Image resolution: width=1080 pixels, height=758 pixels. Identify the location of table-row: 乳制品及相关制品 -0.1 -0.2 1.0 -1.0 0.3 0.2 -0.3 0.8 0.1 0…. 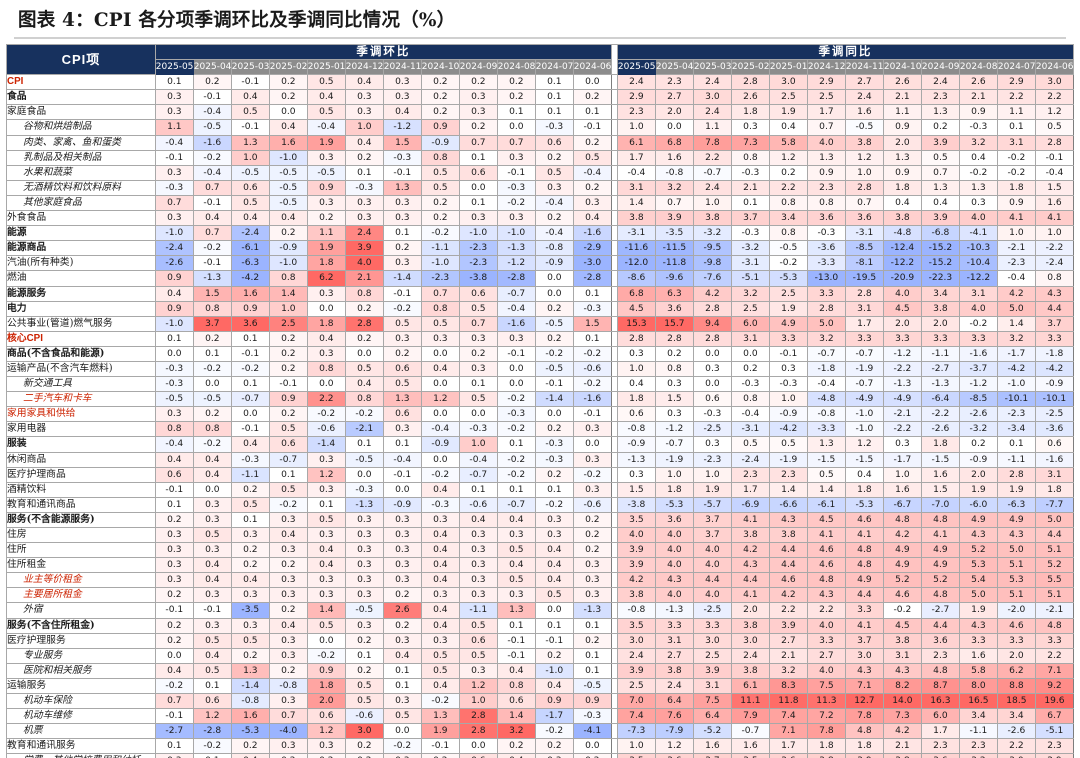
(540, 157).